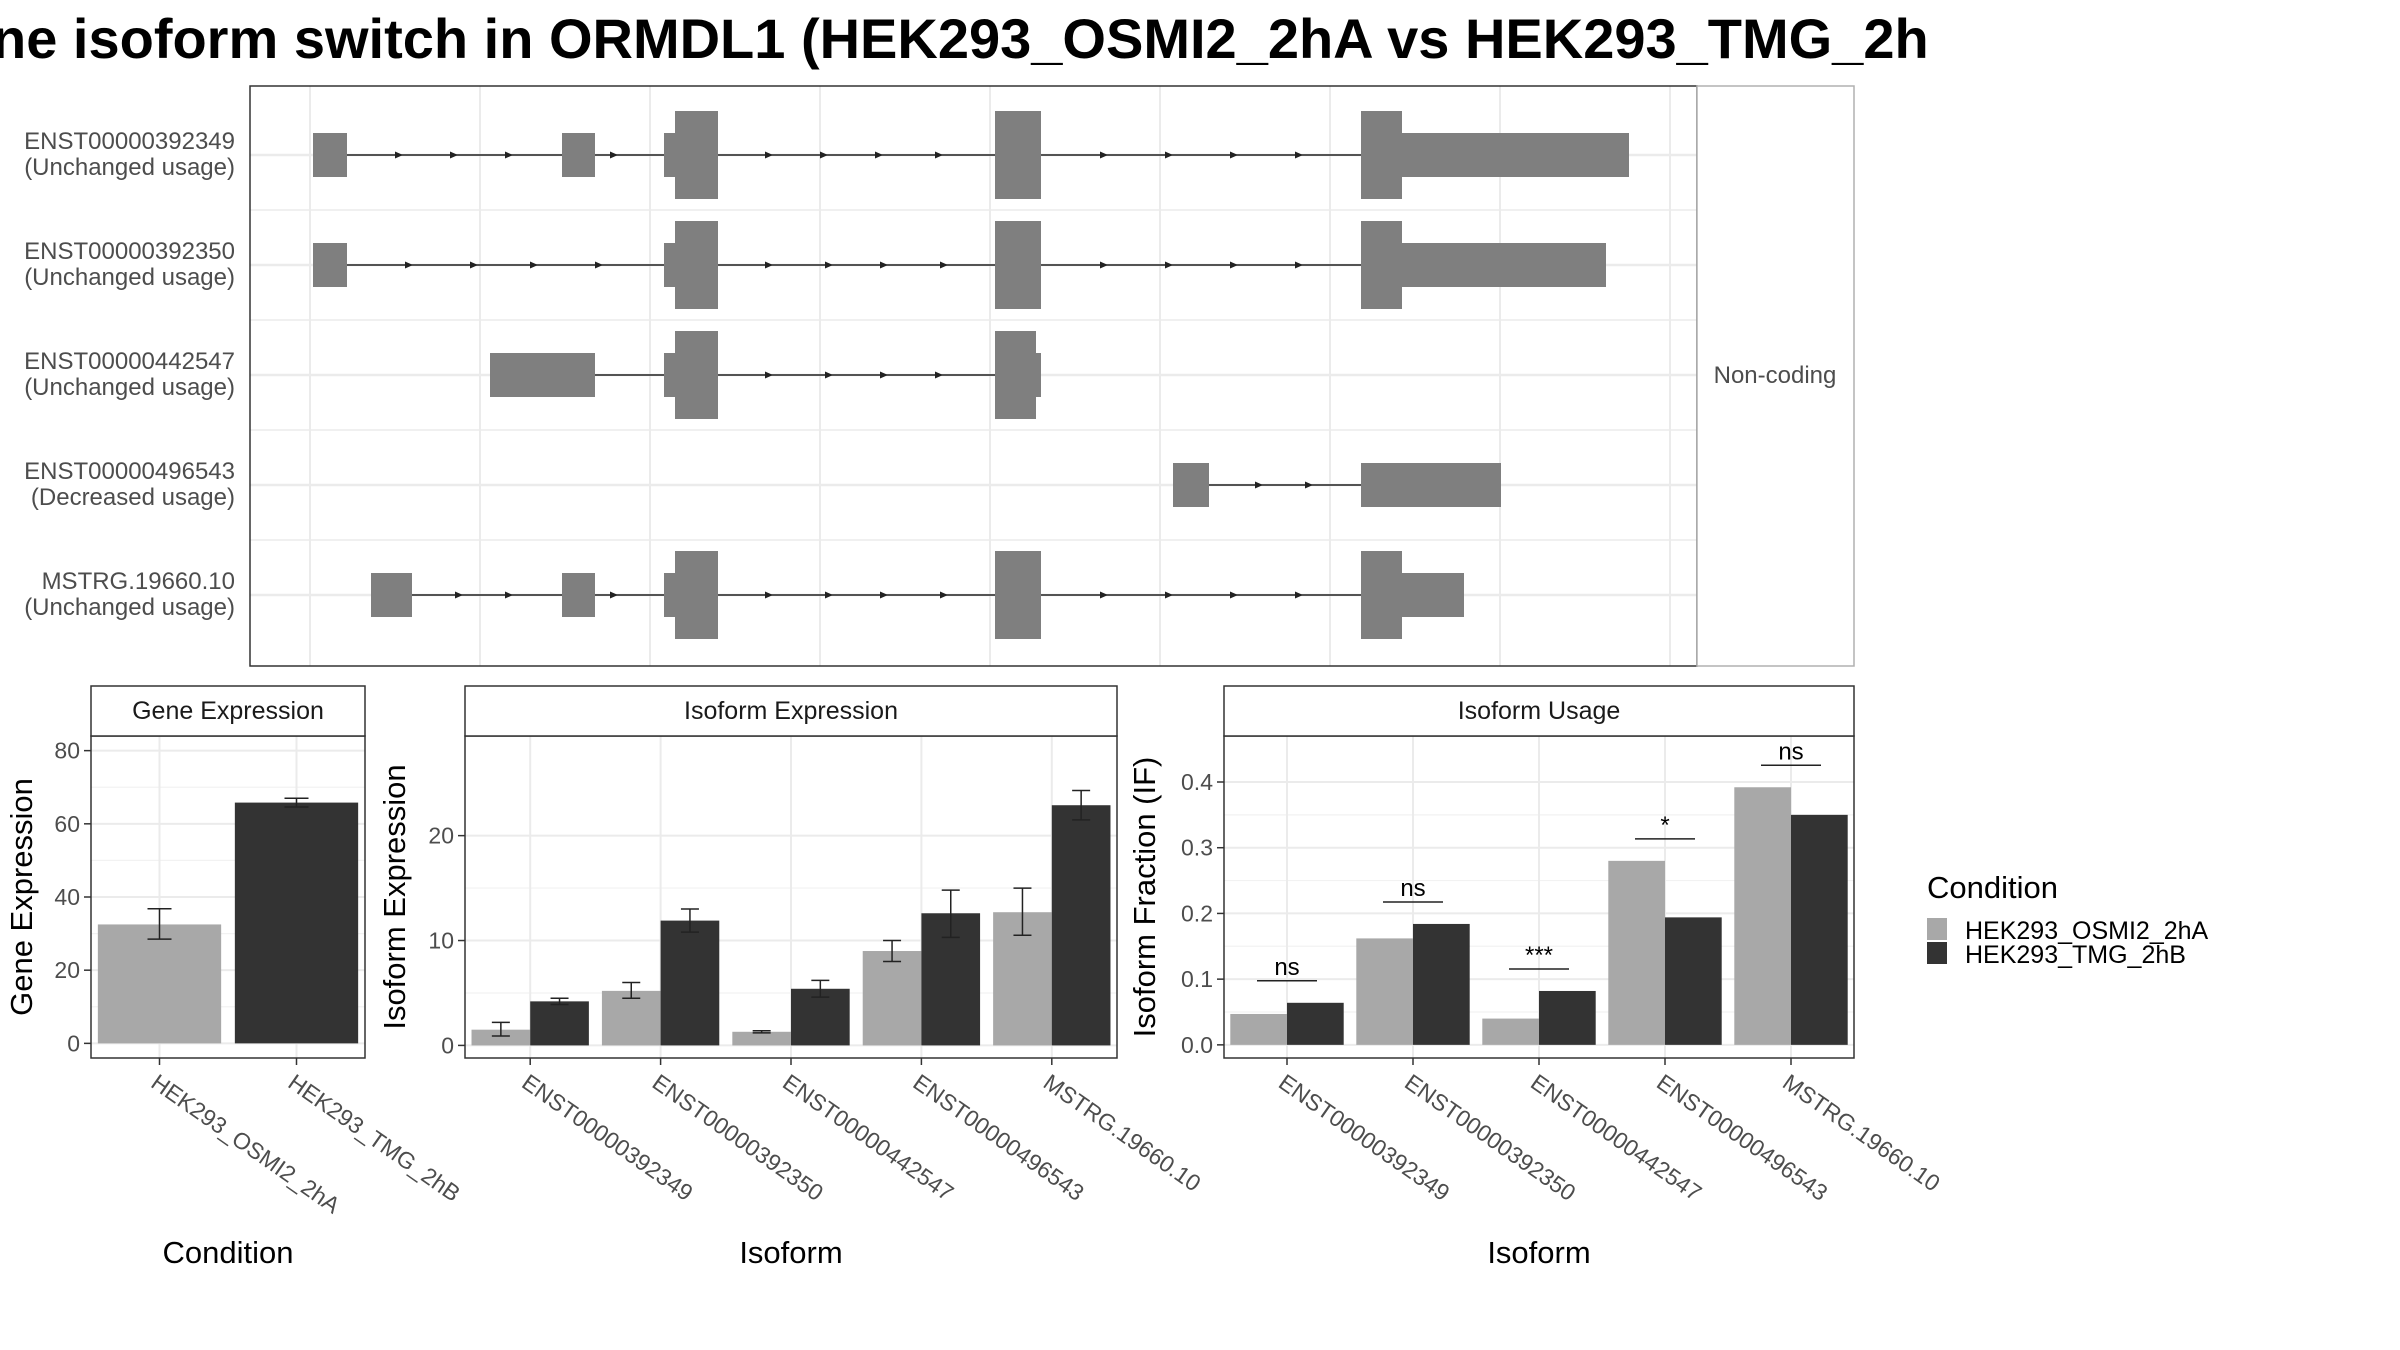 The image size is (2400, 1350). Describe the element at coordinates (129, 471) in the screenshot. I see `transcript-id-label: ENST00000496543` at that location.